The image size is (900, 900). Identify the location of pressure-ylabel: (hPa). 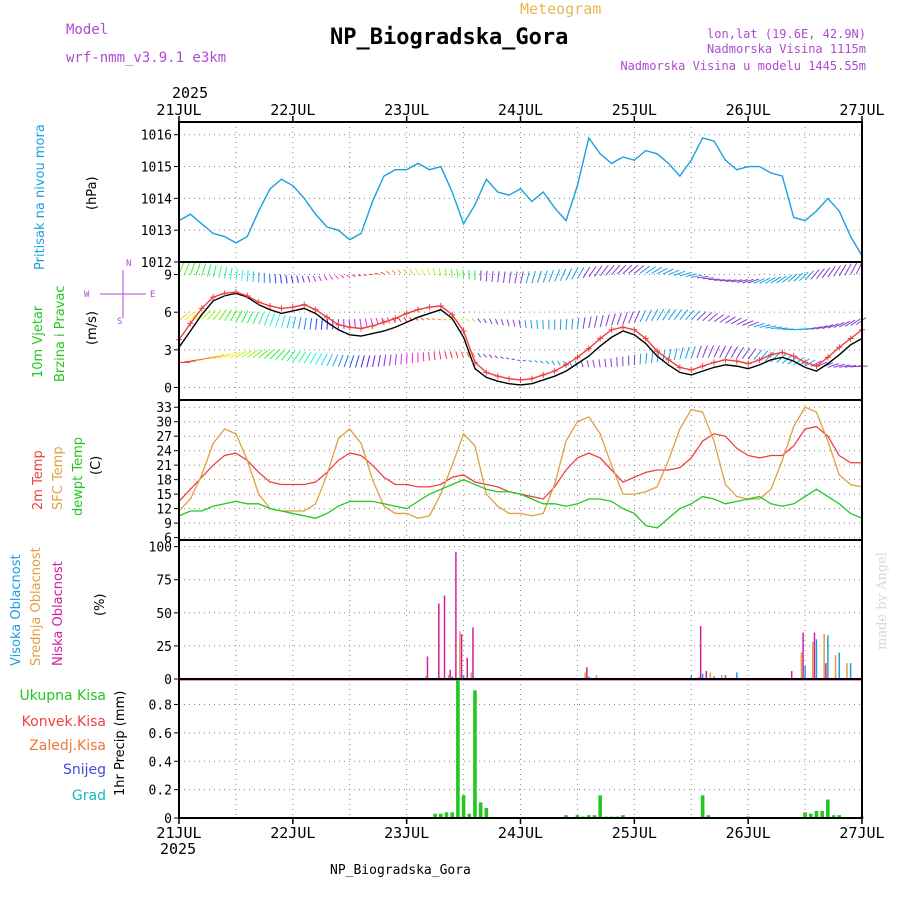
(92, 193).